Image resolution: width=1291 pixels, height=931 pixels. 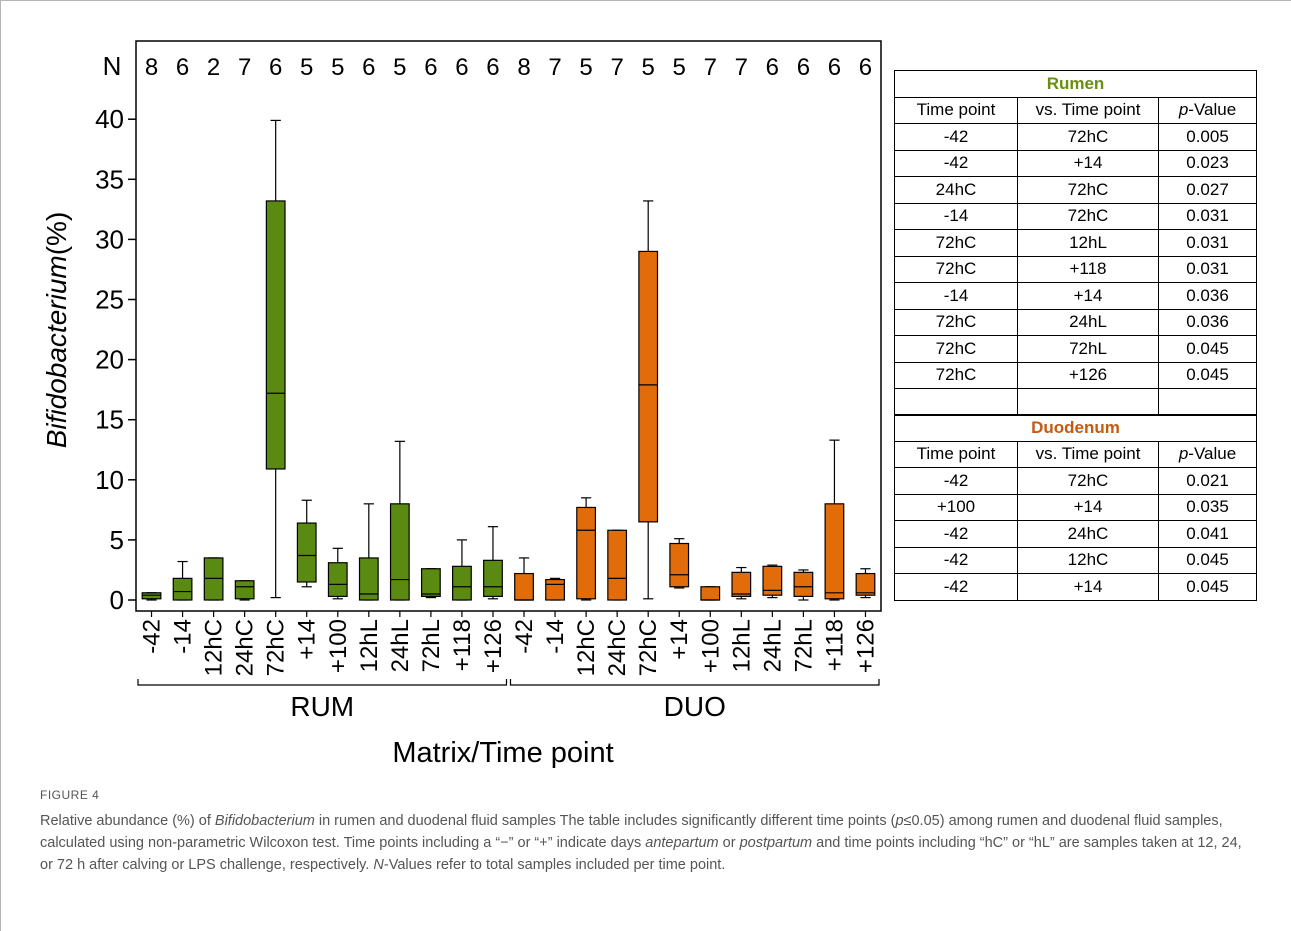 What do you see at coordinates (56, 234) in the screenshot?
I see `y-axis-label-unit: (%)` at bounding box center [56, 234].